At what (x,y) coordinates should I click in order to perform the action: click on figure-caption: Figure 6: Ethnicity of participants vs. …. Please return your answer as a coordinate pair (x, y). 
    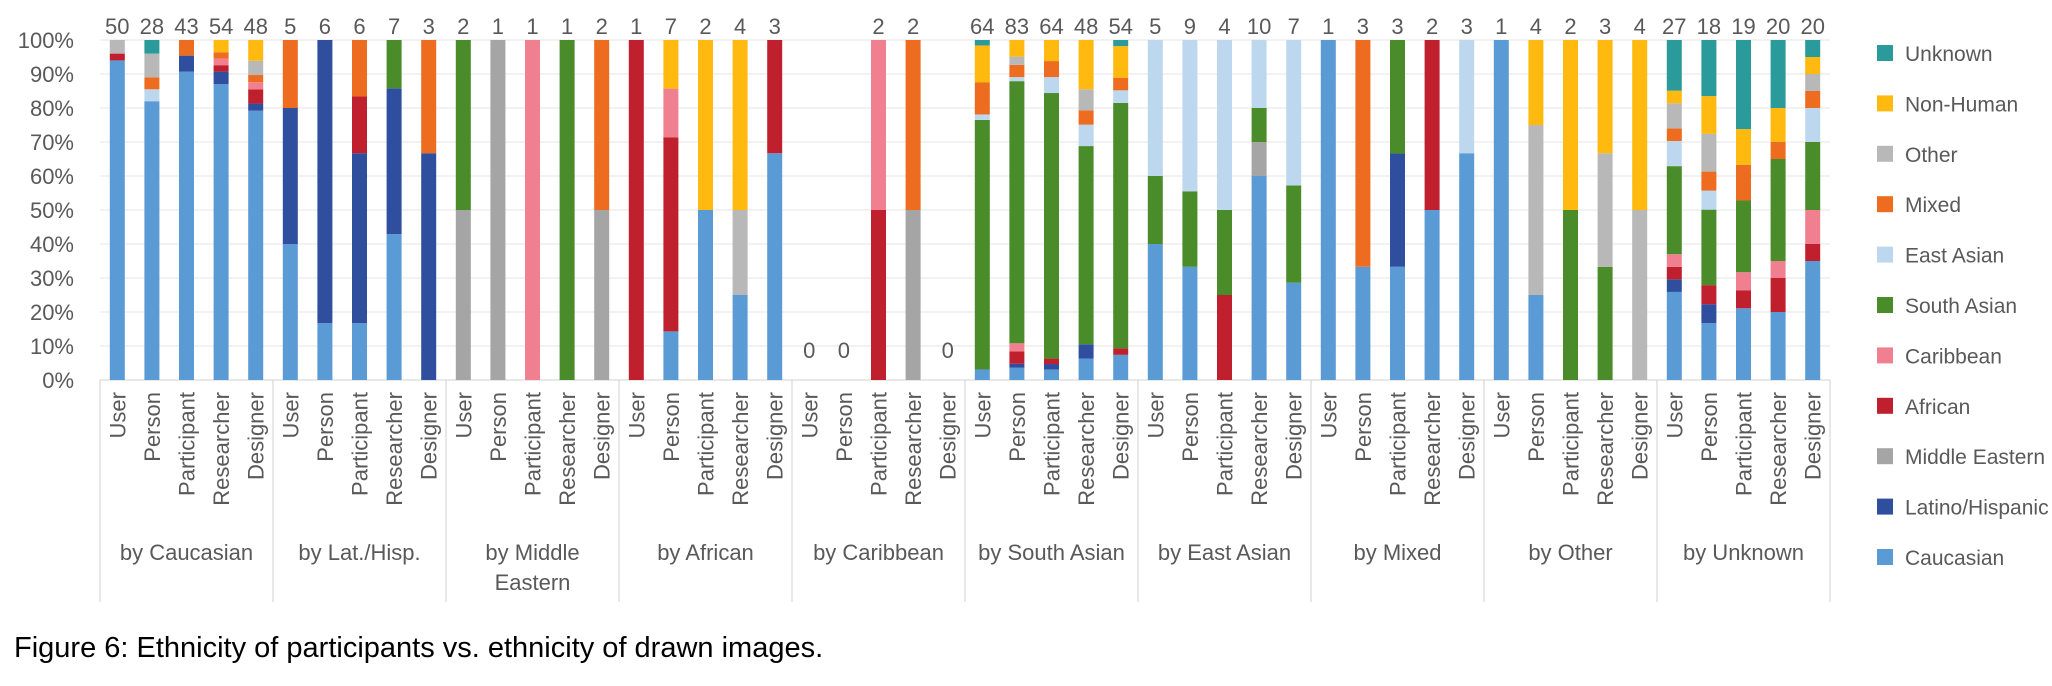
    Looking at the image, I should click on (419, 648).